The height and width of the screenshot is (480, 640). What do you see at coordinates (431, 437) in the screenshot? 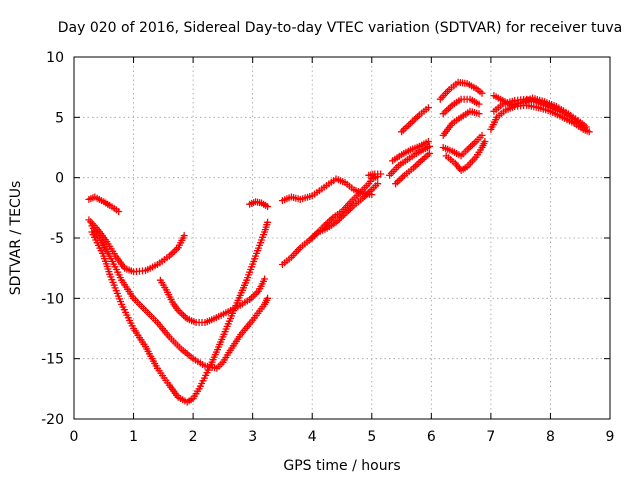
I see `x-tick-label: 6` at bounding box center [431, 437].